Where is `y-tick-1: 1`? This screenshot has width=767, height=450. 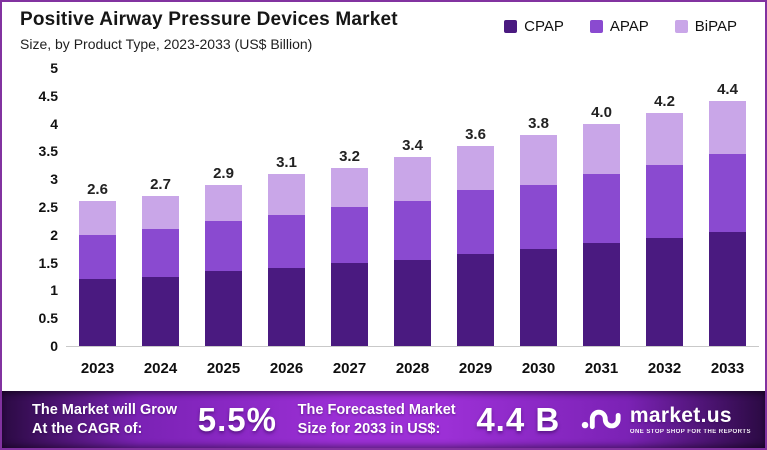
y-tick-1: 1 is located at coordinates (54, 290).